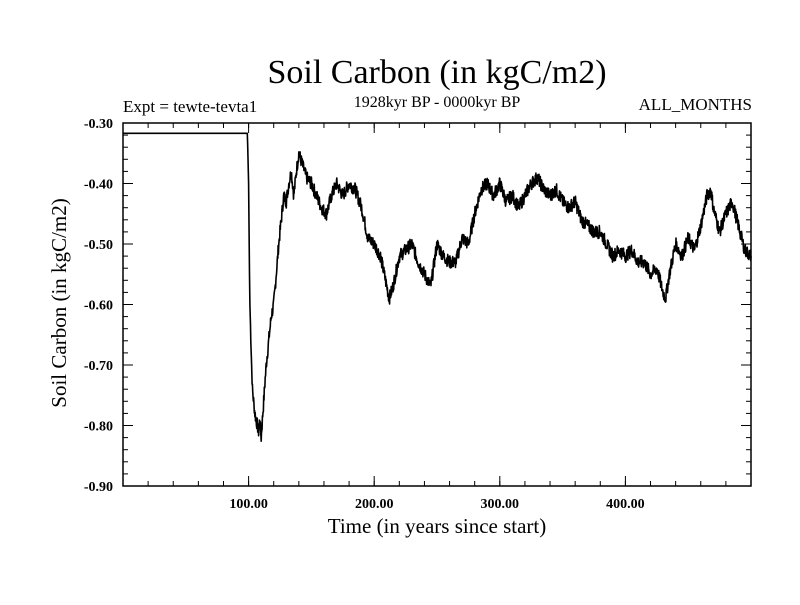 The width and height of the screenshot is (800, 605). I want to click on y-tick-label: -0.70, so click(98, 366).